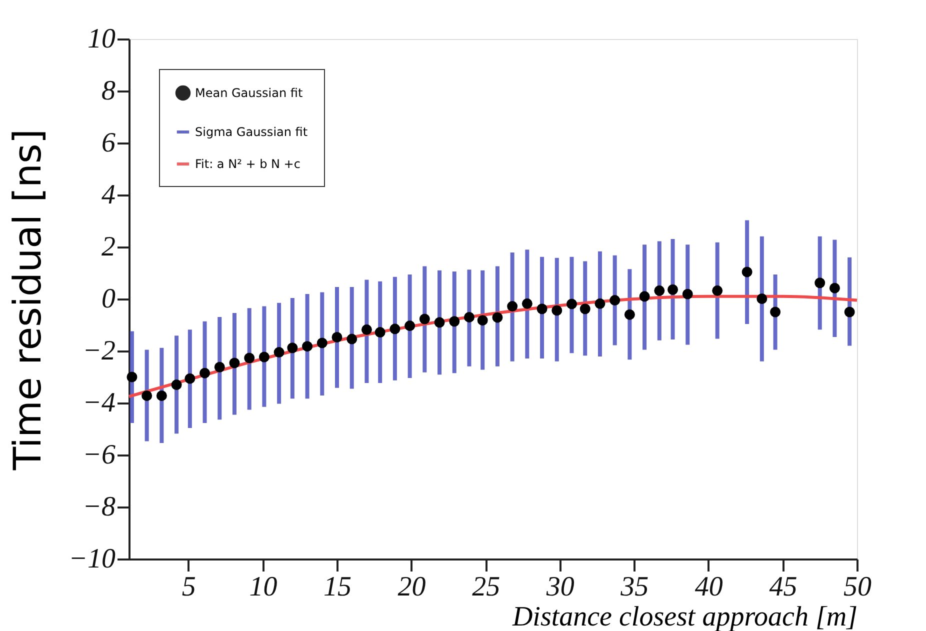 The image size is (926, 631). I want to click on x-tick-label: 50, so click(858, 587).